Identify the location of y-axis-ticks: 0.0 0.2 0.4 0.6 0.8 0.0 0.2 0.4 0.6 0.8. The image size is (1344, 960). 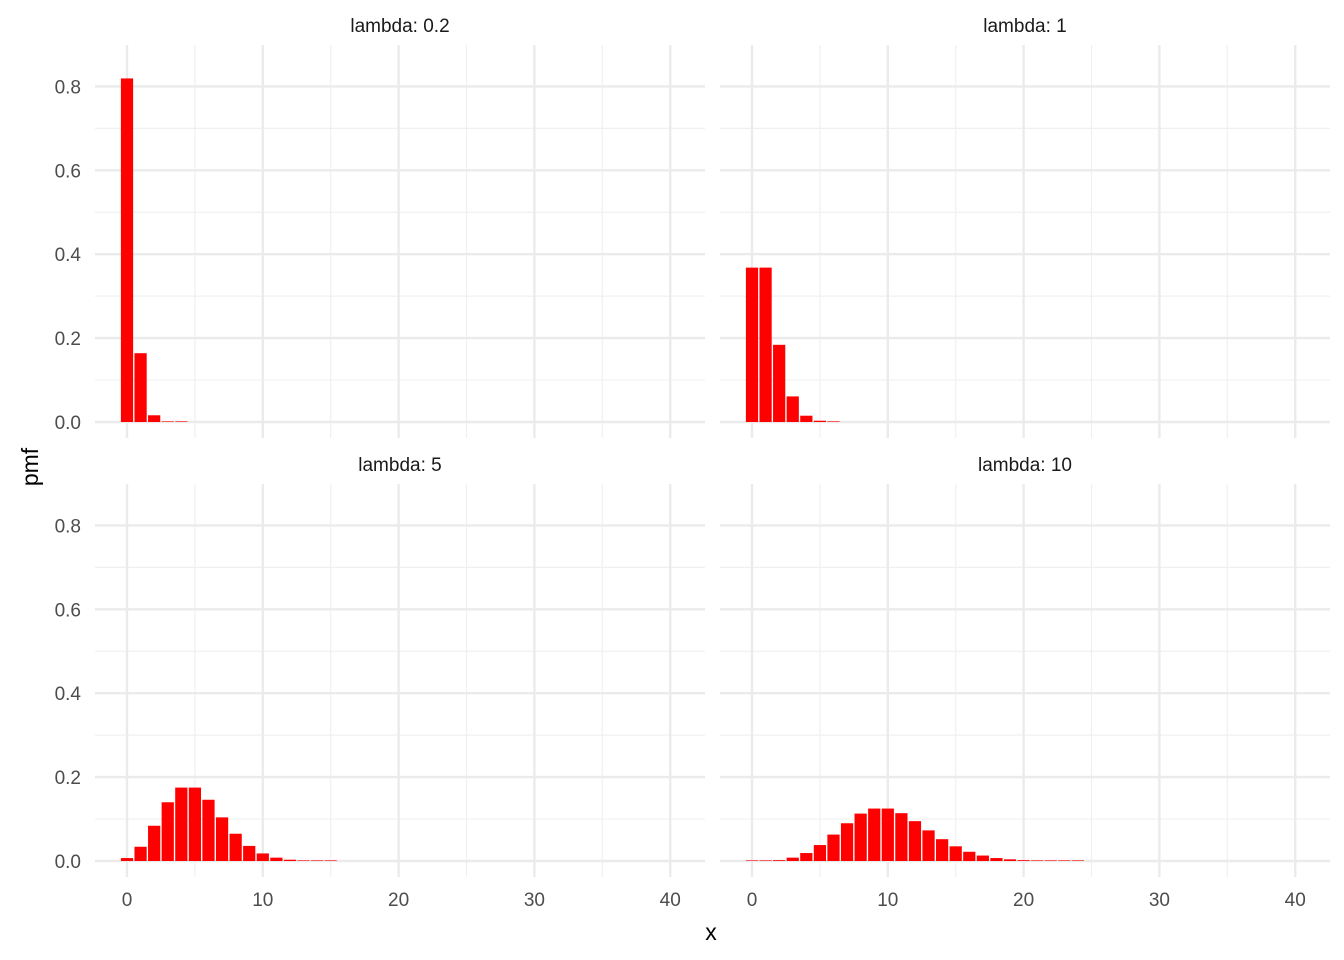
(68, 475).